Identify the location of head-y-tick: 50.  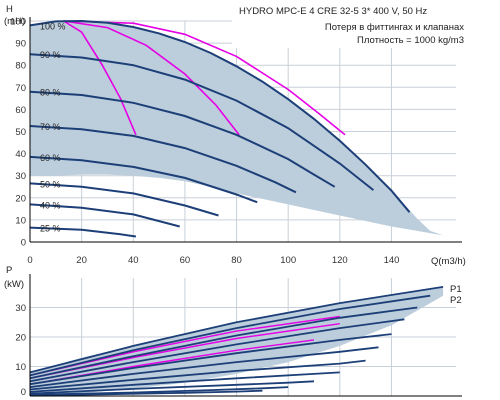
(20, 132).